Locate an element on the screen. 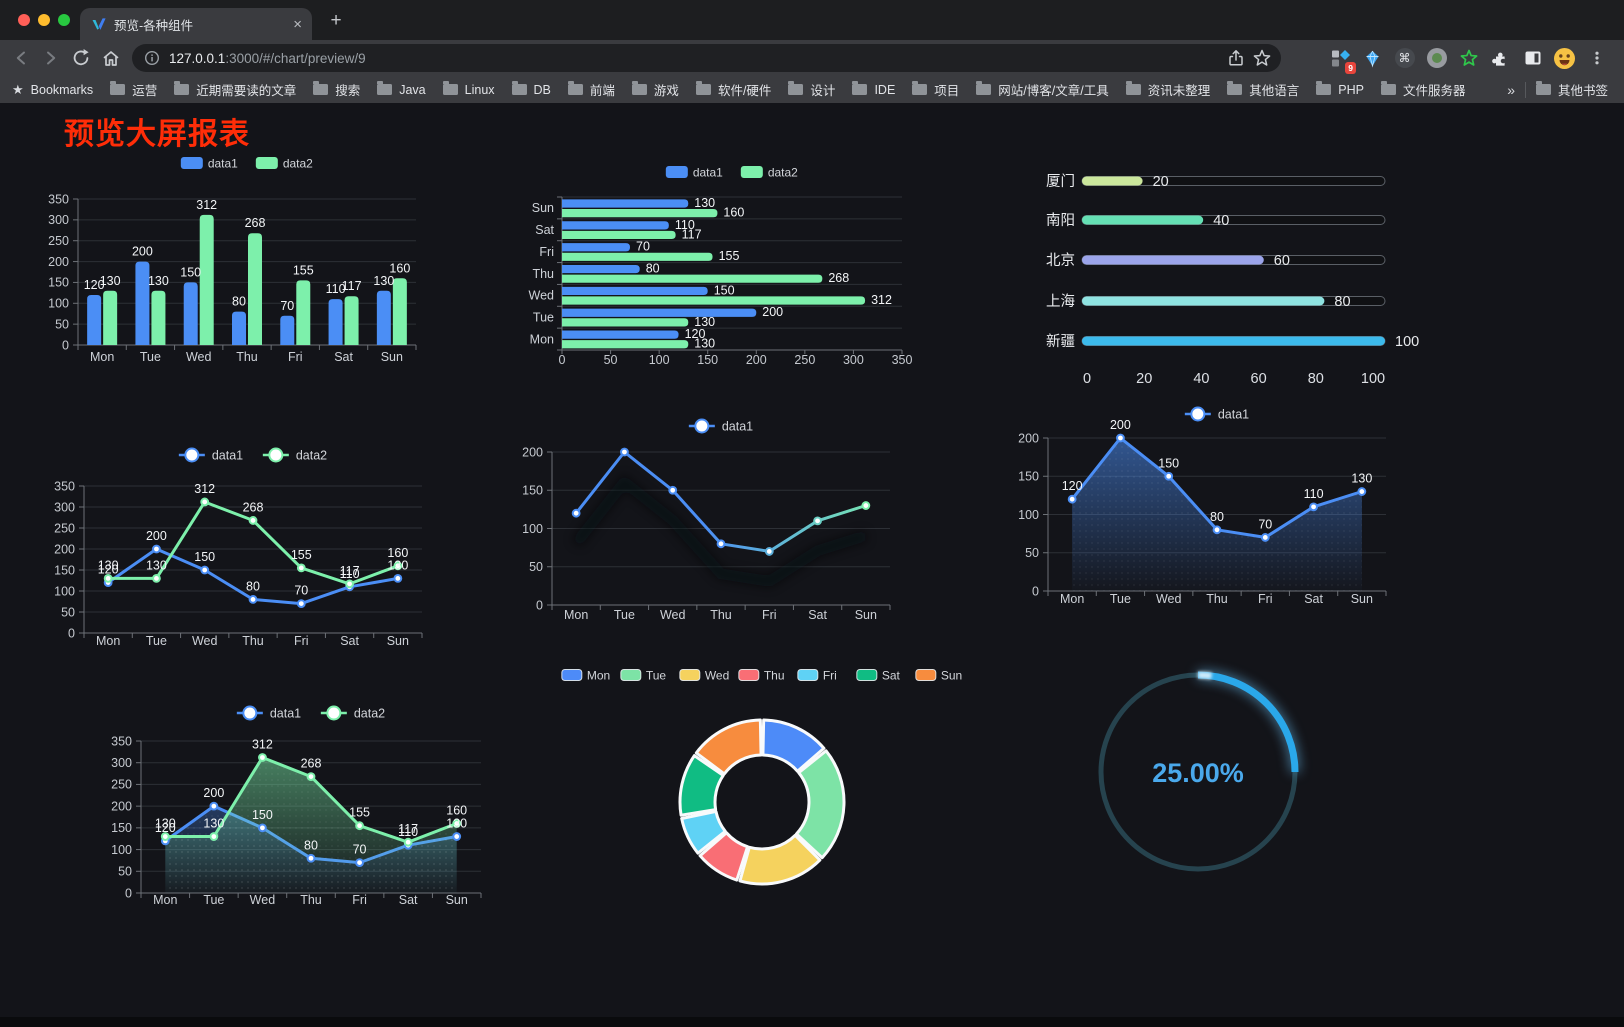 The height and width of the screenshot is (1027, 1624). bookmark-item-11: IDE is located at coordinates (874, 89).